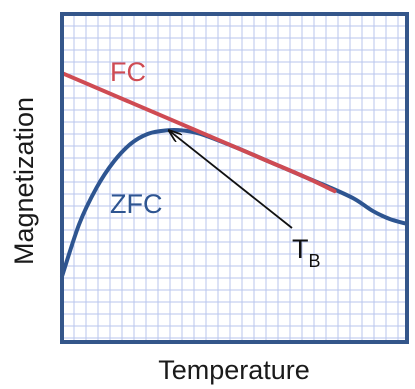 This screenshot has width=415, height=389. I want to click on tb-annotation-label: TB, so click(306, 252).